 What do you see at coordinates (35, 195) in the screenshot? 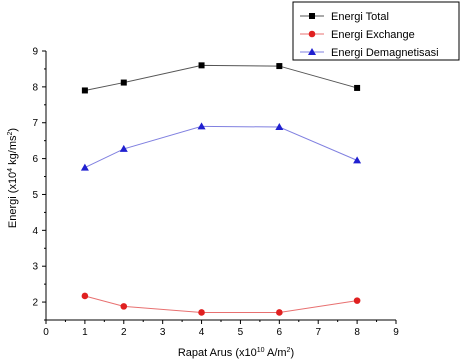
I see `y-tick-label: 5` at bounding box center [35, 195].